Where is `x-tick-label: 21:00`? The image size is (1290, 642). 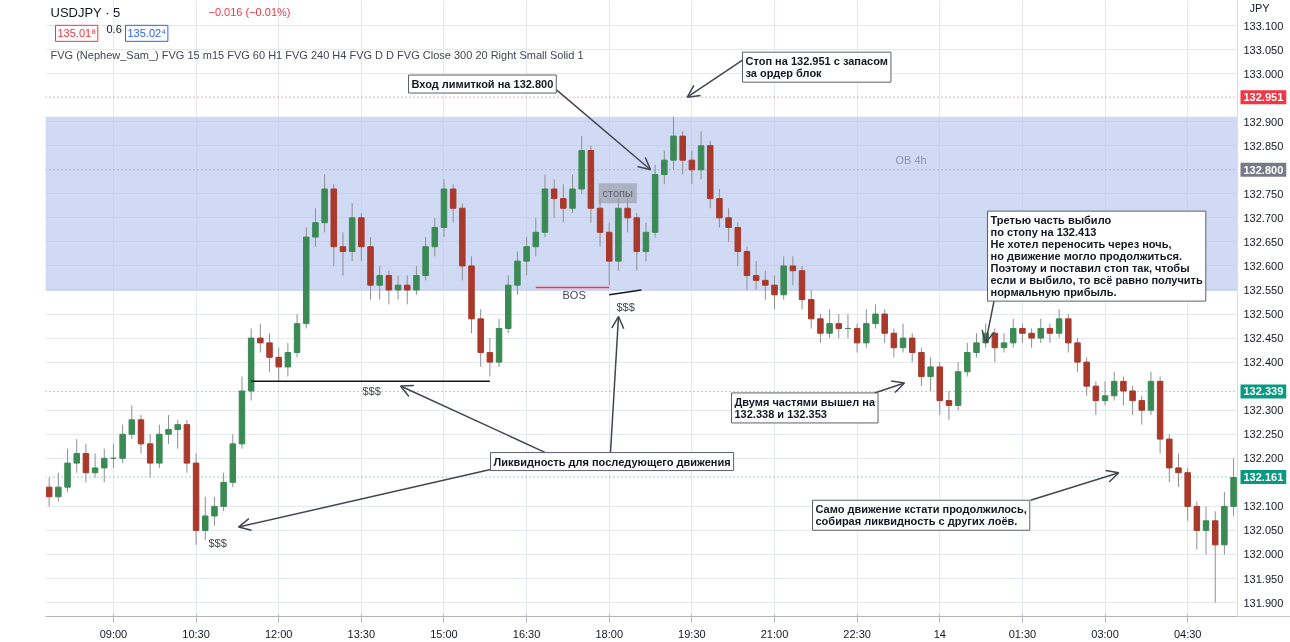 x-tick-label: 21:00 is located at coordinates (774, 633).